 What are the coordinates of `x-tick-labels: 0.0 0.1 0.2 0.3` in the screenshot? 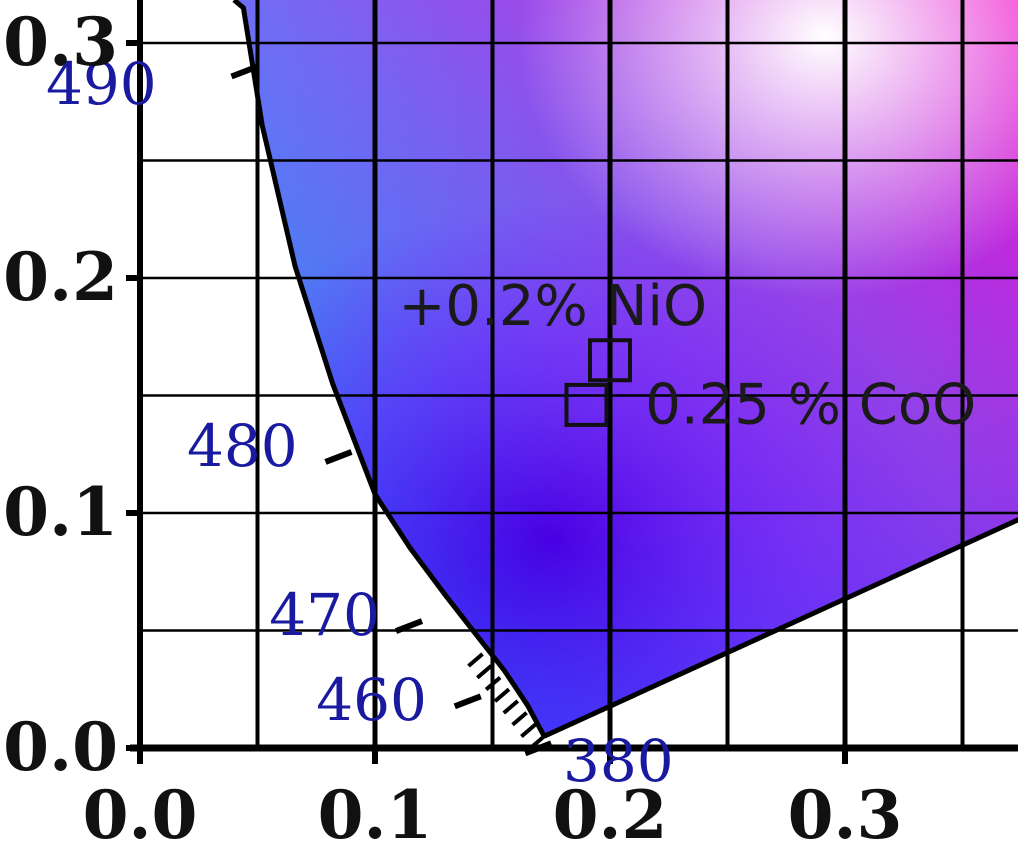 It's located at (493, 813).